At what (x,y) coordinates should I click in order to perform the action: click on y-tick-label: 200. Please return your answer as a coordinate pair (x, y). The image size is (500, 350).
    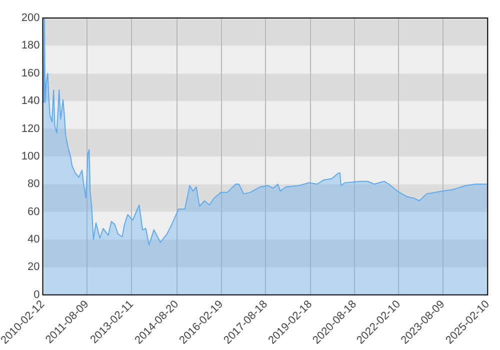
    Looking at the image, I should click on (30, 18).